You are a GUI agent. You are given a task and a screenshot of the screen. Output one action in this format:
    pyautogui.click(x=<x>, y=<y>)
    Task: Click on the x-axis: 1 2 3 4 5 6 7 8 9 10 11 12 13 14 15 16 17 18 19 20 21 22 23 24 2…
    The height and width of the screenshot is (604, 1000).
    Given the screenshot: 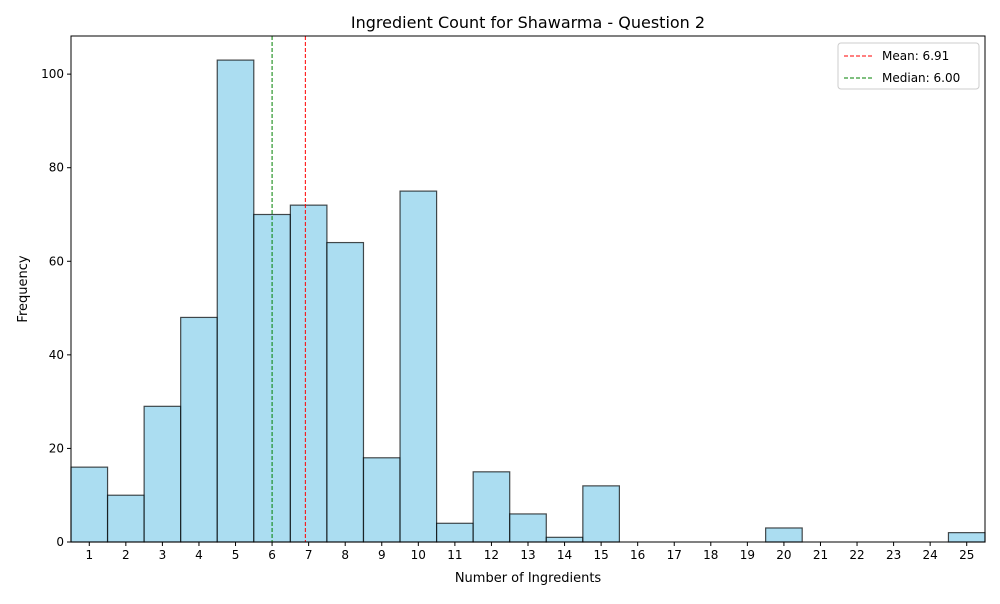 What is the action you would take?
    pyautogui.click(x=529, y=552)
    